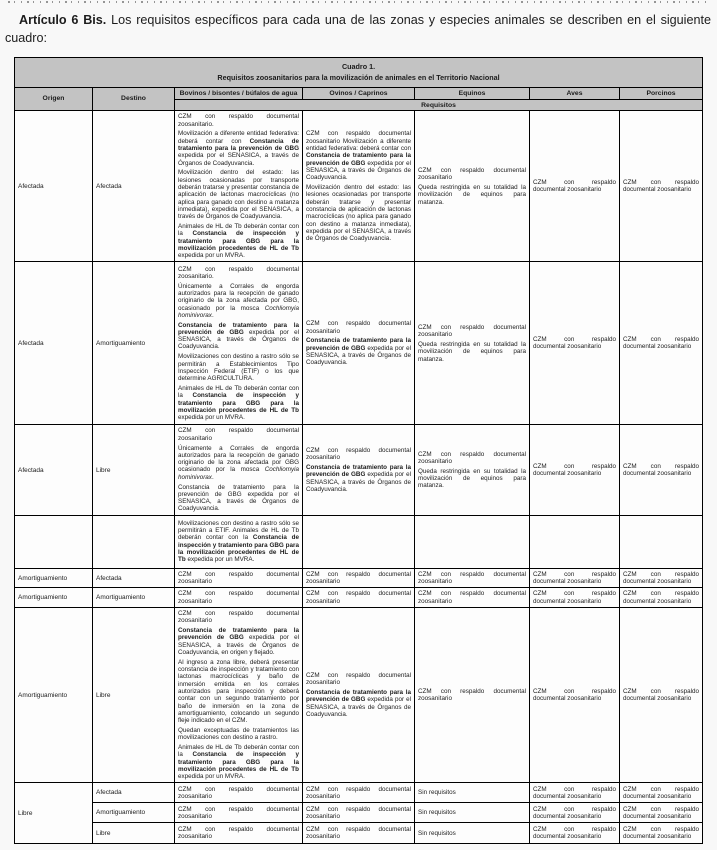 The height and width of the screenshot is (850, 717). I want to click on cell-destino: Amortiguamiento, so click(133, 343).